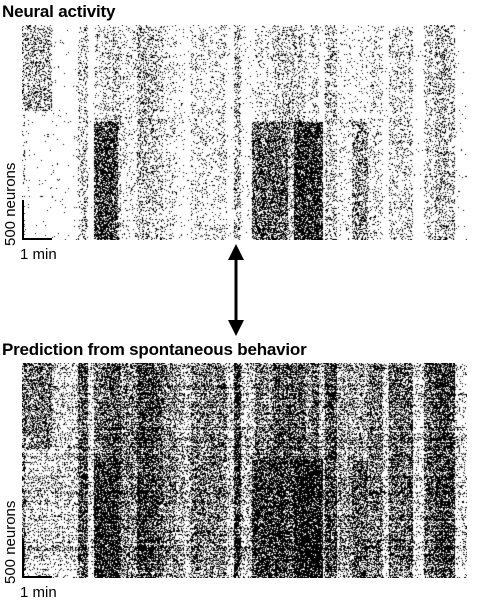  I want to click on time-scale-bar-bottom, so click(37, 577).